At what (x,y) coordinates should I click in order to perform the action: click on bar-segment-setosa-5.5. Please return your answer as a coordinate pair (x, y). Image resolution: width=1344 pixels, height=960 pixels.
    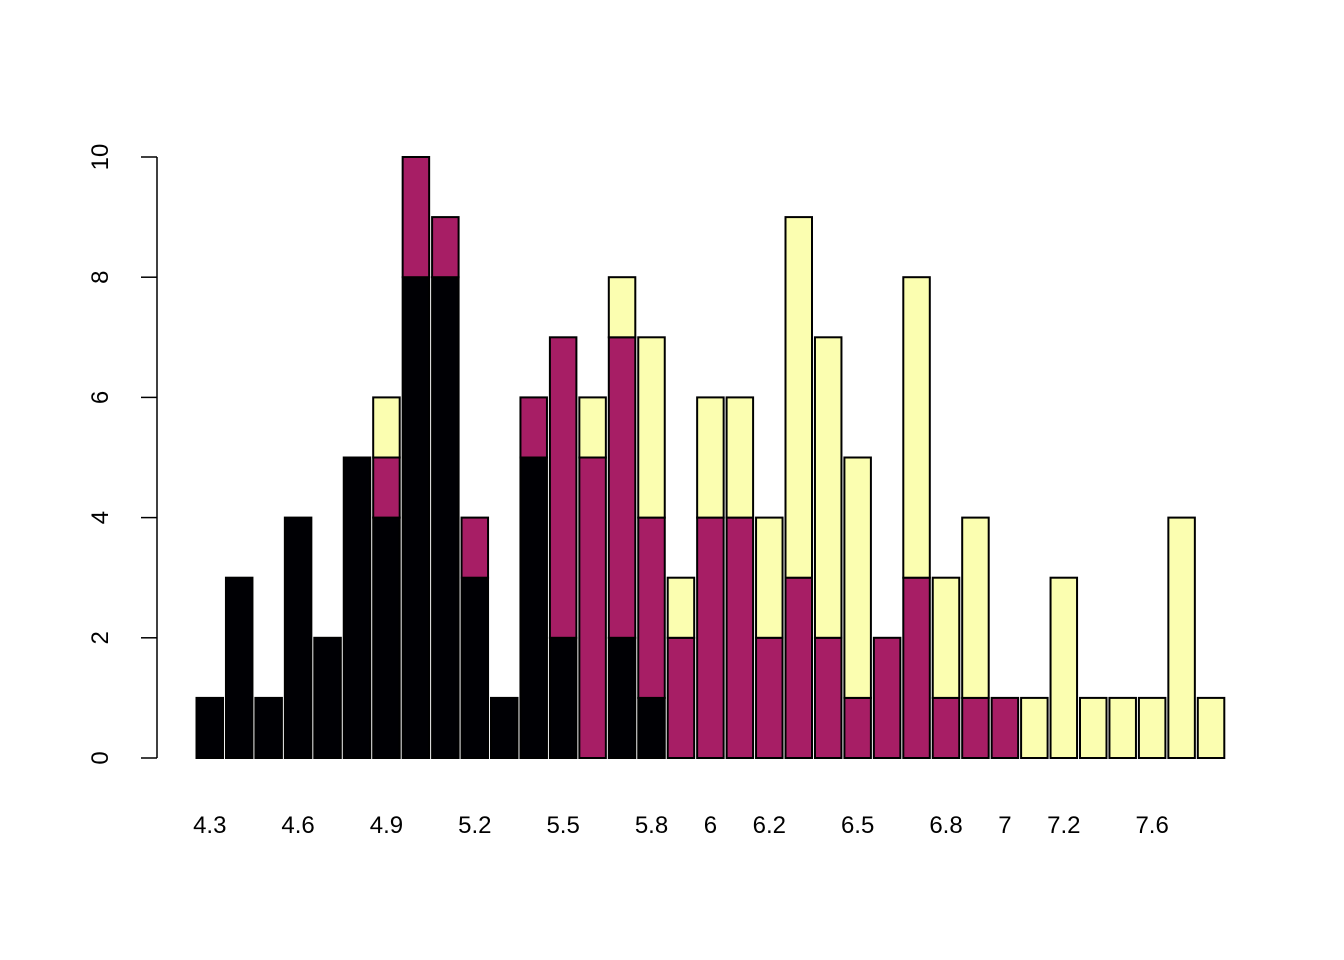
    Looking at the image, I should click on (563, 697).